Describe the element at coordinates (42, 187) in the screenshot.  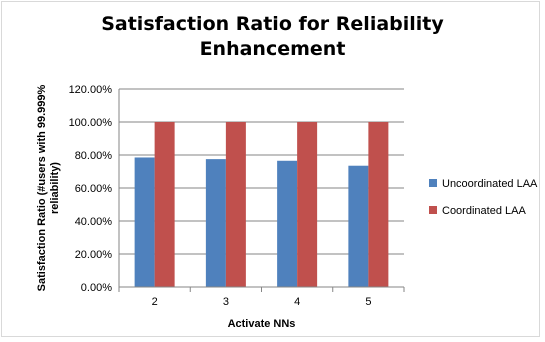
I see `y-axis-title-line: Satisfaction Ratio (#users with 99.999%` at that location.